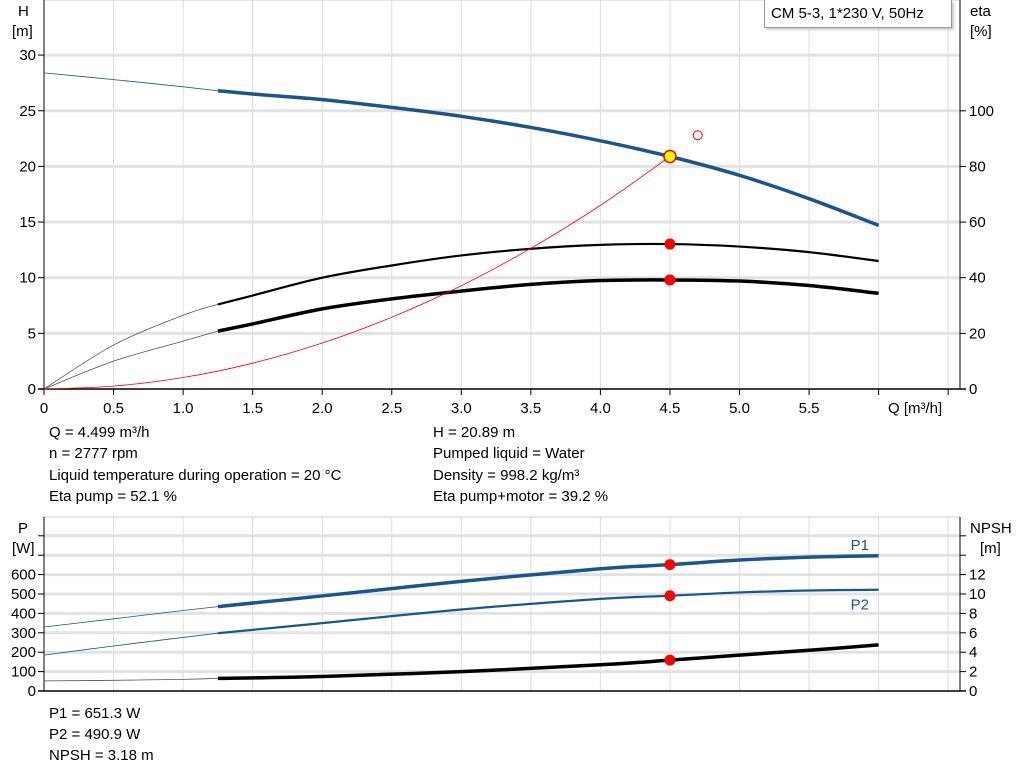  I want to click on y-tick-label: 200, so click(23, 652).